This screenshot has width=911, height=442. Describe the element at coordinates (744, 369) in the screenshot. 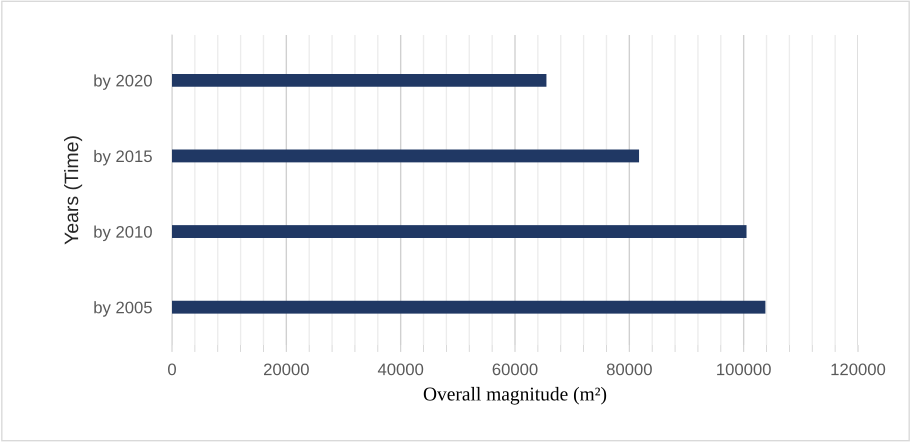

I see `x-tick-label: 100000` at that location.